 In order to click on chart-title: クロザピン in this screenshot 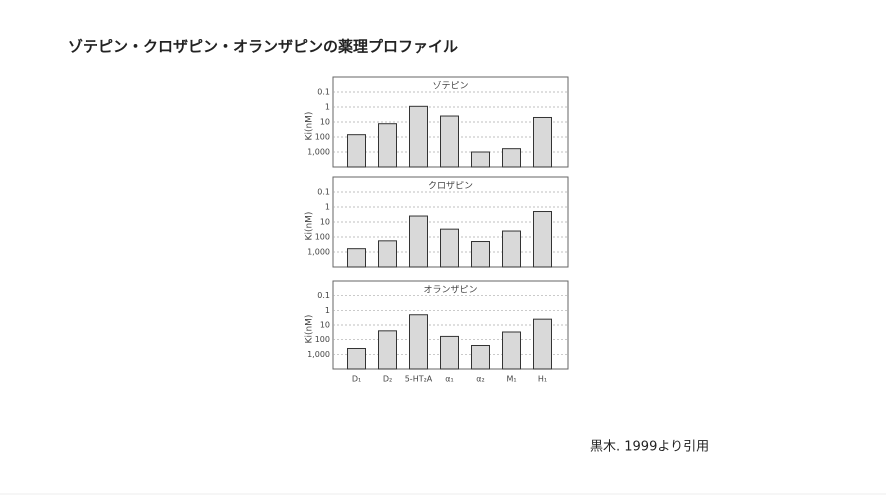, I will do `click(450, 186)`.